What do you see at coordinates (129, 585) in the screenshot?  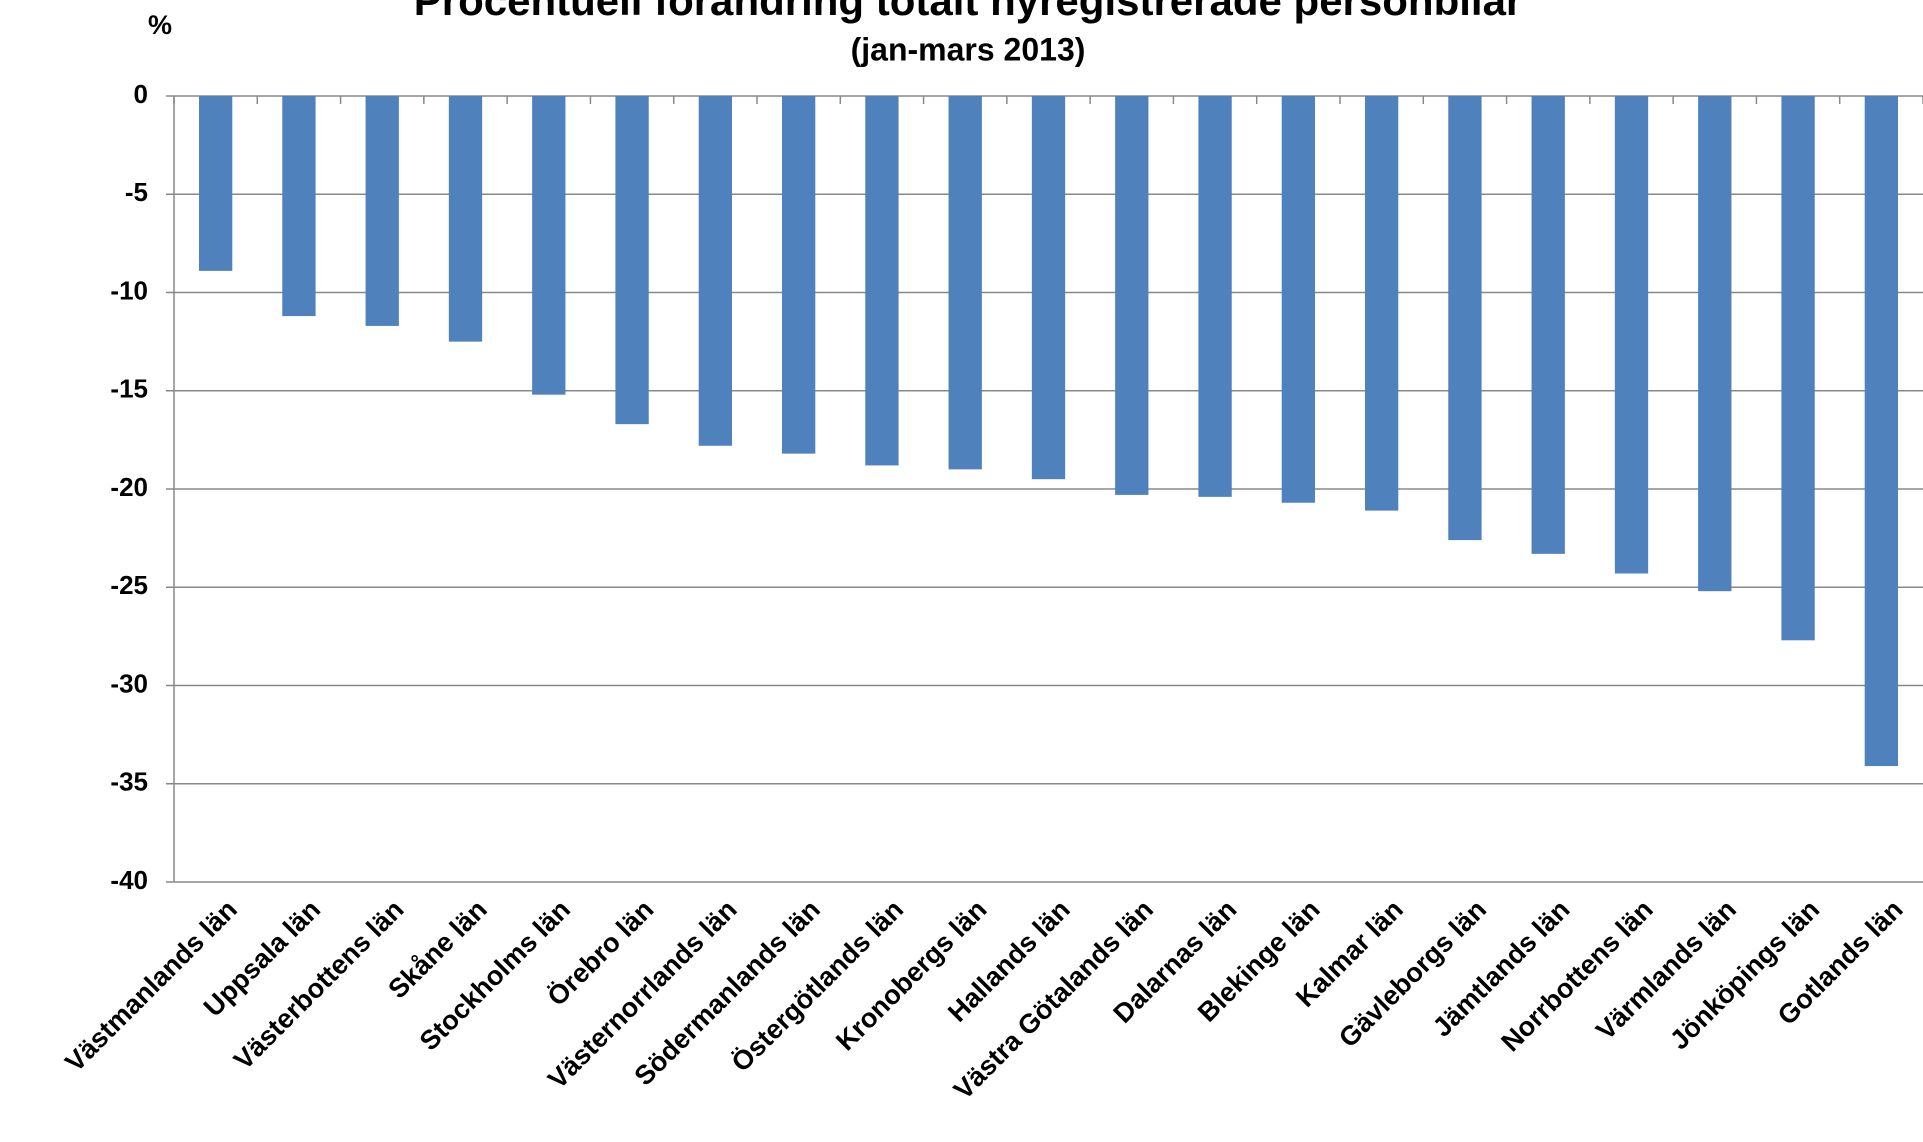 I see `y-tick-label: -25` at bounding box center [129, 585].